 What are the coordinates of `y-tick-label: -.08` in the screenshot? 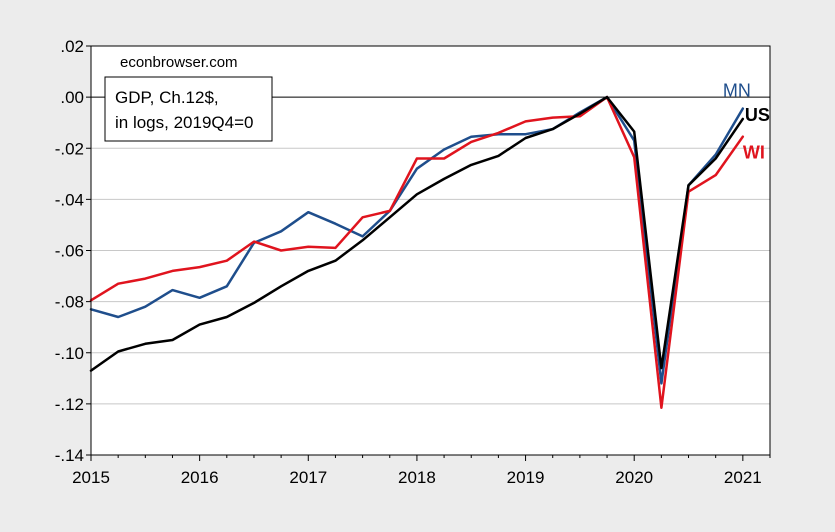 It's located at (69, 302).